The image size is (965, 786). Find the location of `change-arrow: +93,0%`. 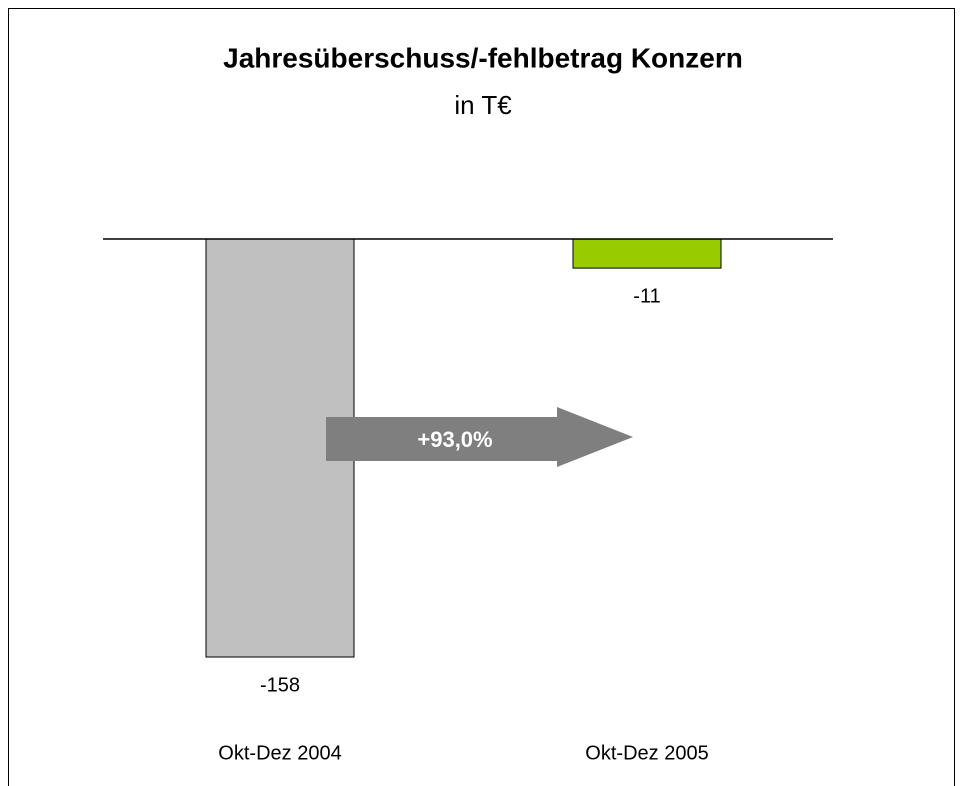

change-arrow: +93,0% is located at coordinates (479, 437).